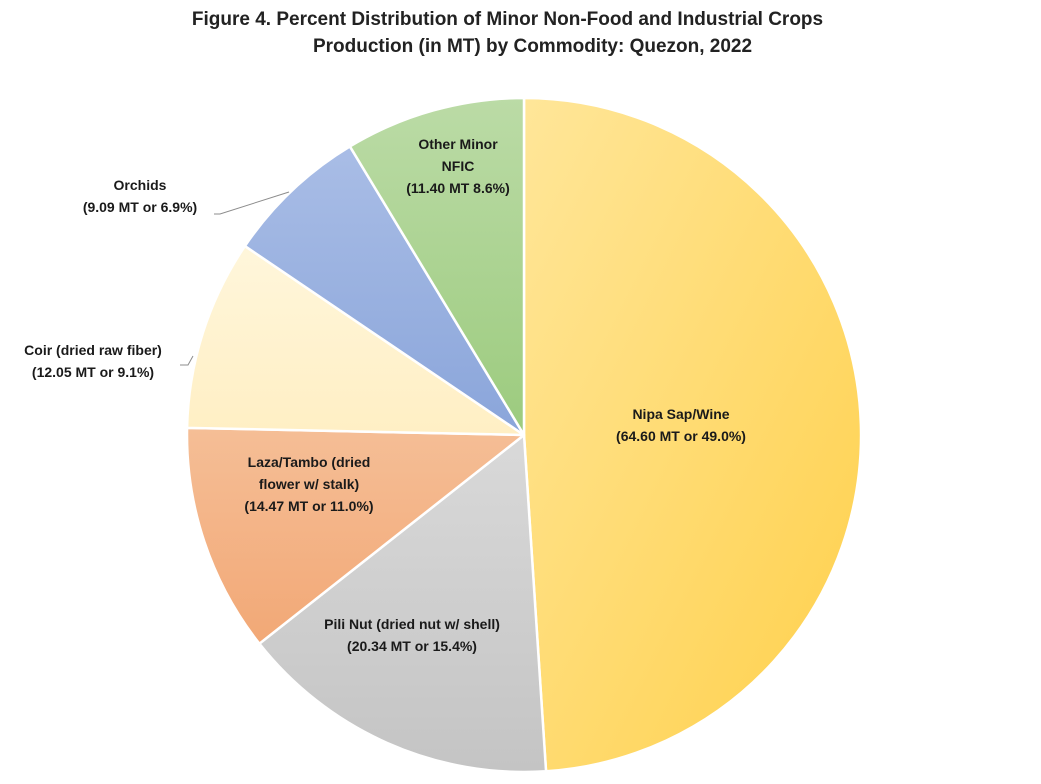 This screenshot has height=784, width=1041. I want to click on slice-label-other-minor-nfic: Other Minor NFIC (11.40 MT 8.6%), so click(458, 166).